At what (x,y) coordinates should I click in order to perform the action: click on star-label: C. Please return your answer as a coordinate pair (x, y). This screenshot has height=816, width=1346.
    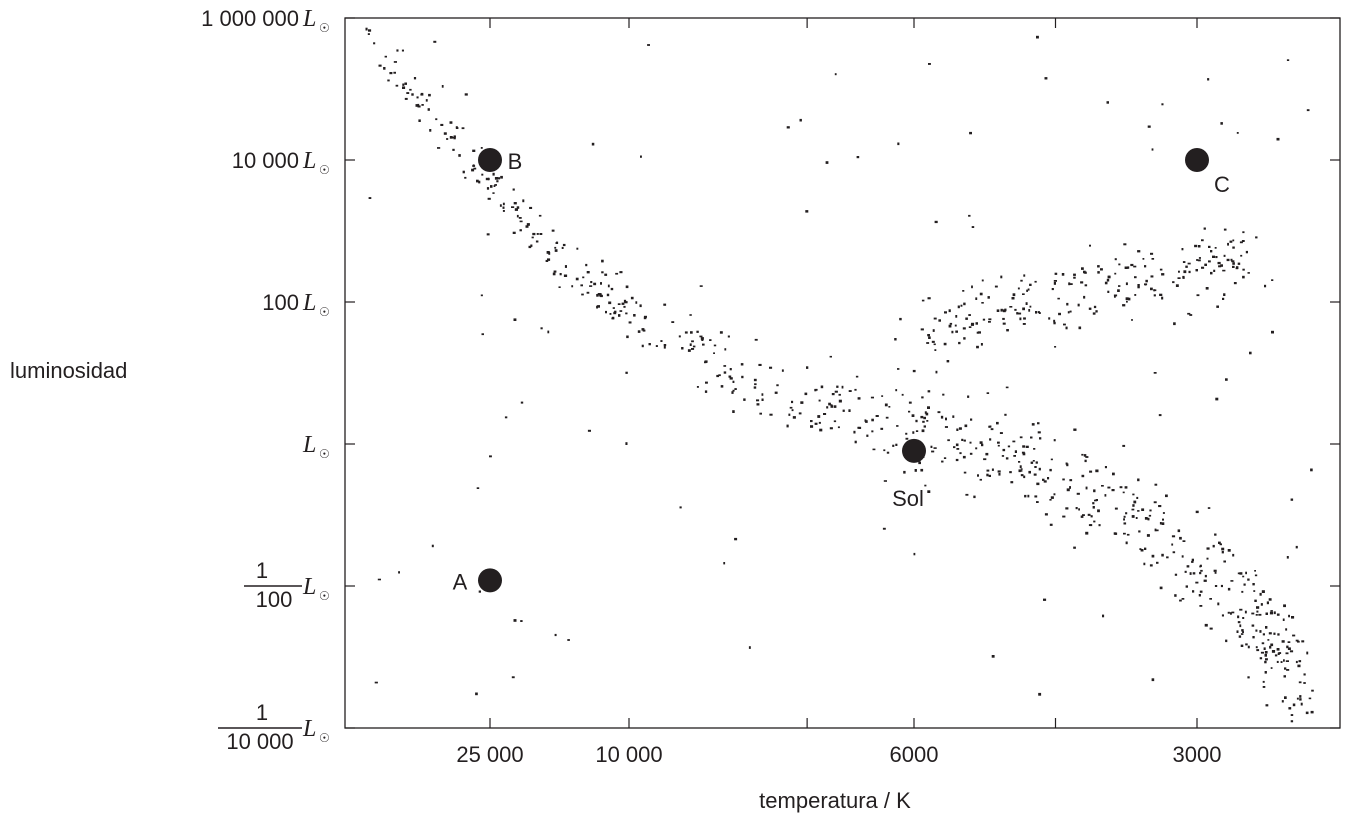
    Looking at the image, I should click on (1222, 184).